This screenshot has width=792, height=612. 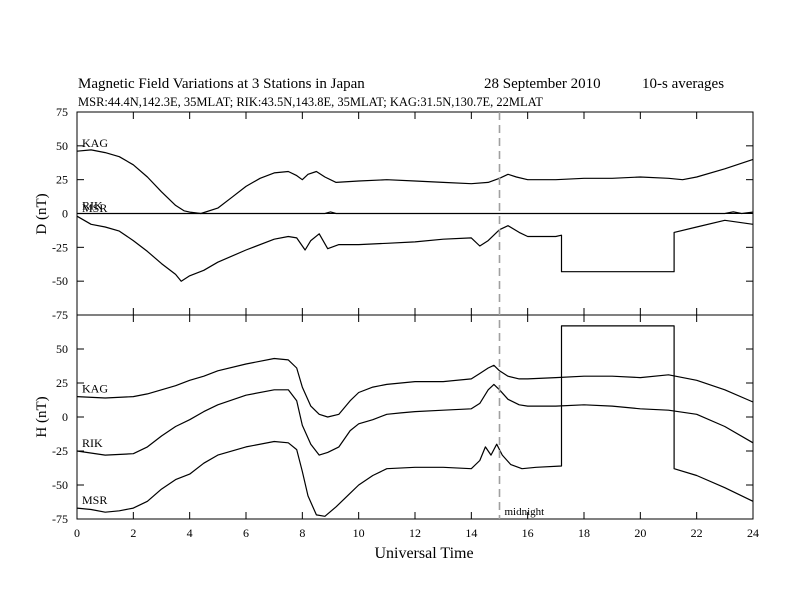 What do you see at coordinates (415, 387) in the screenshot?
I see `h-series-kag` at bounding box center [415, 387].